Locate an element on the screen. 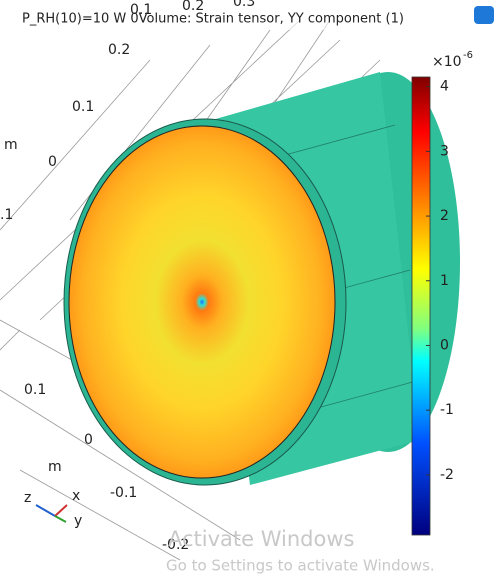  axis-tick-label: 0.3 is located at coordinates (244, 5).